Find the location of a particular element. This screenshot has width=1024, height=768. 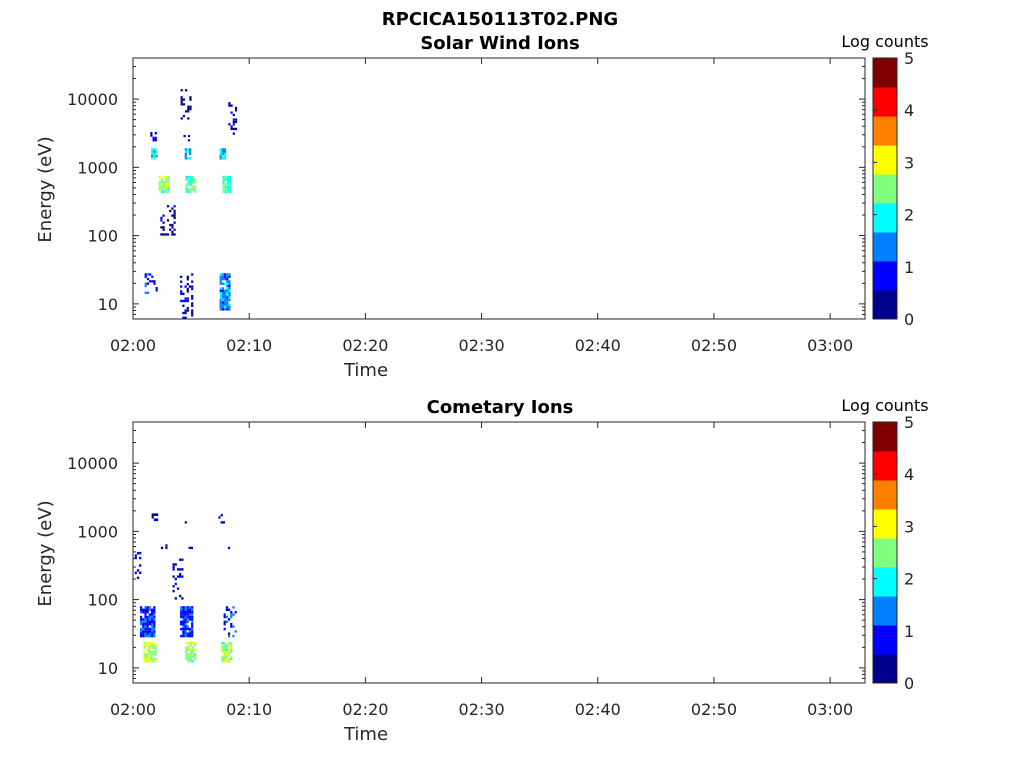

x-tick-label: 02:00 is located at coordinates (133, 709).